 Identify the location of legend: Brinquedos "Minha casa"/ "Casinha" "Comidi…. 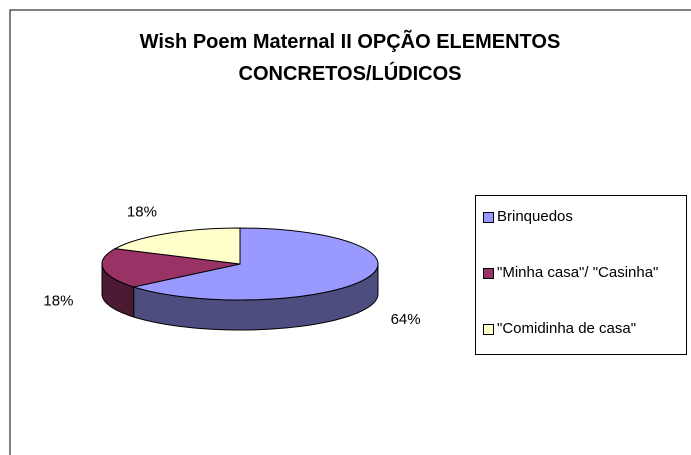
(581, 275).